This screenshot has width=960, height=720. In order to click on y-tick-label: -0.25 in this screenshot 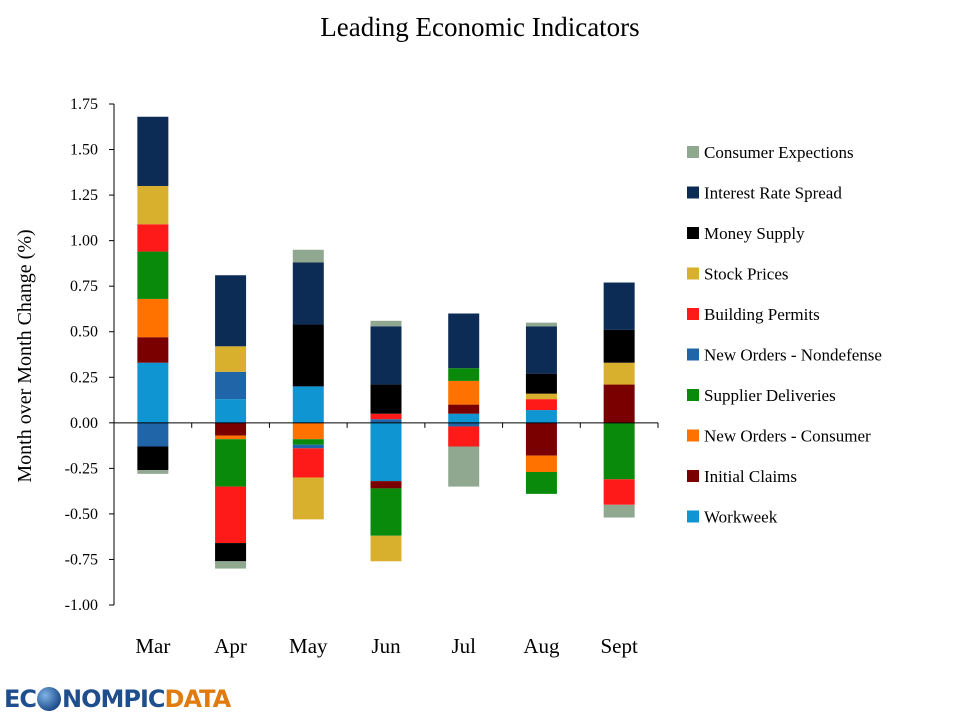, I will do `click(81, 468)`.